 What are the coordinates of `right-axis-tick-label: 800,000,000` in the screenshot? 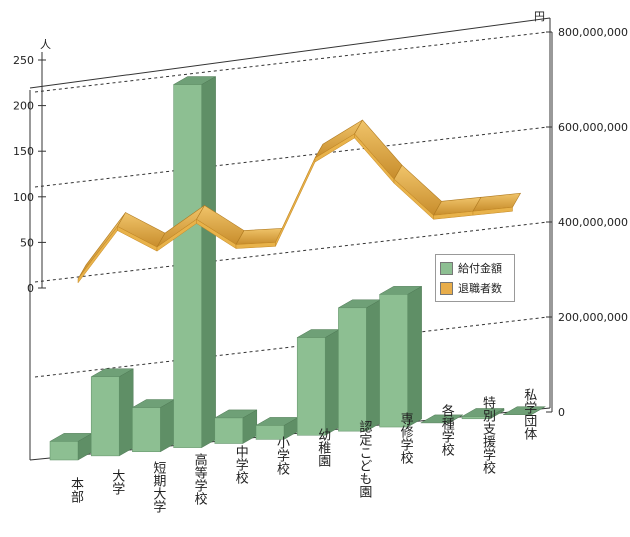 It's located at (593, 32).